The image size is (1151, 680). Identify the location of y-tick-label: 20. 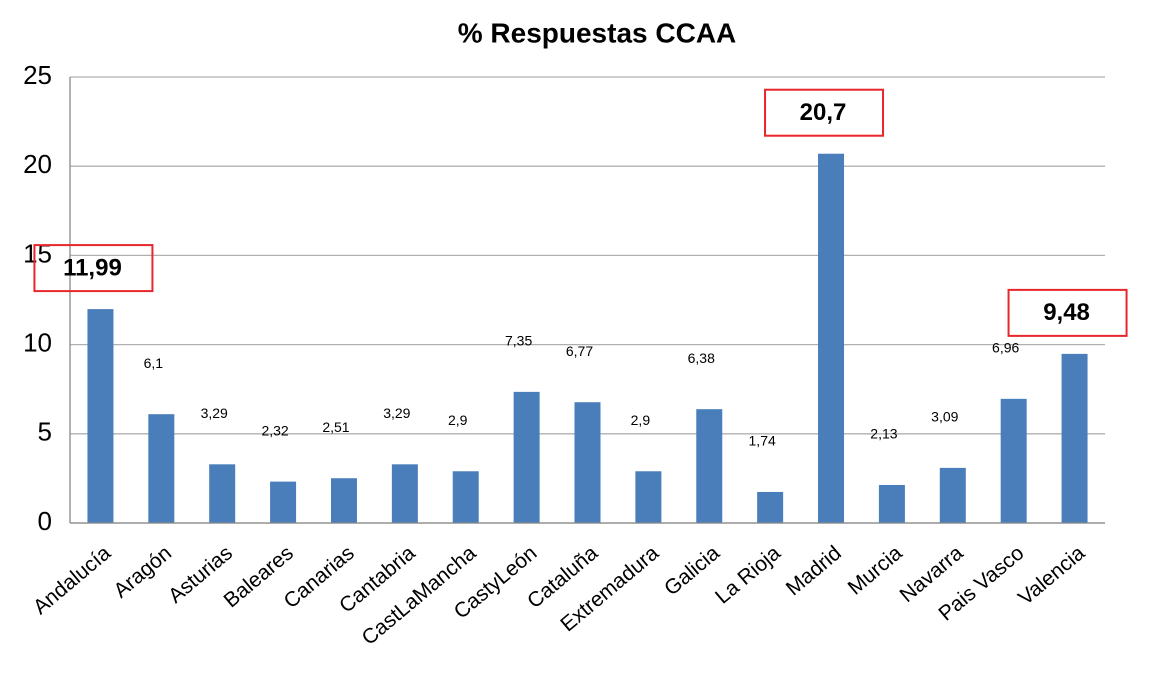
(37, 164).